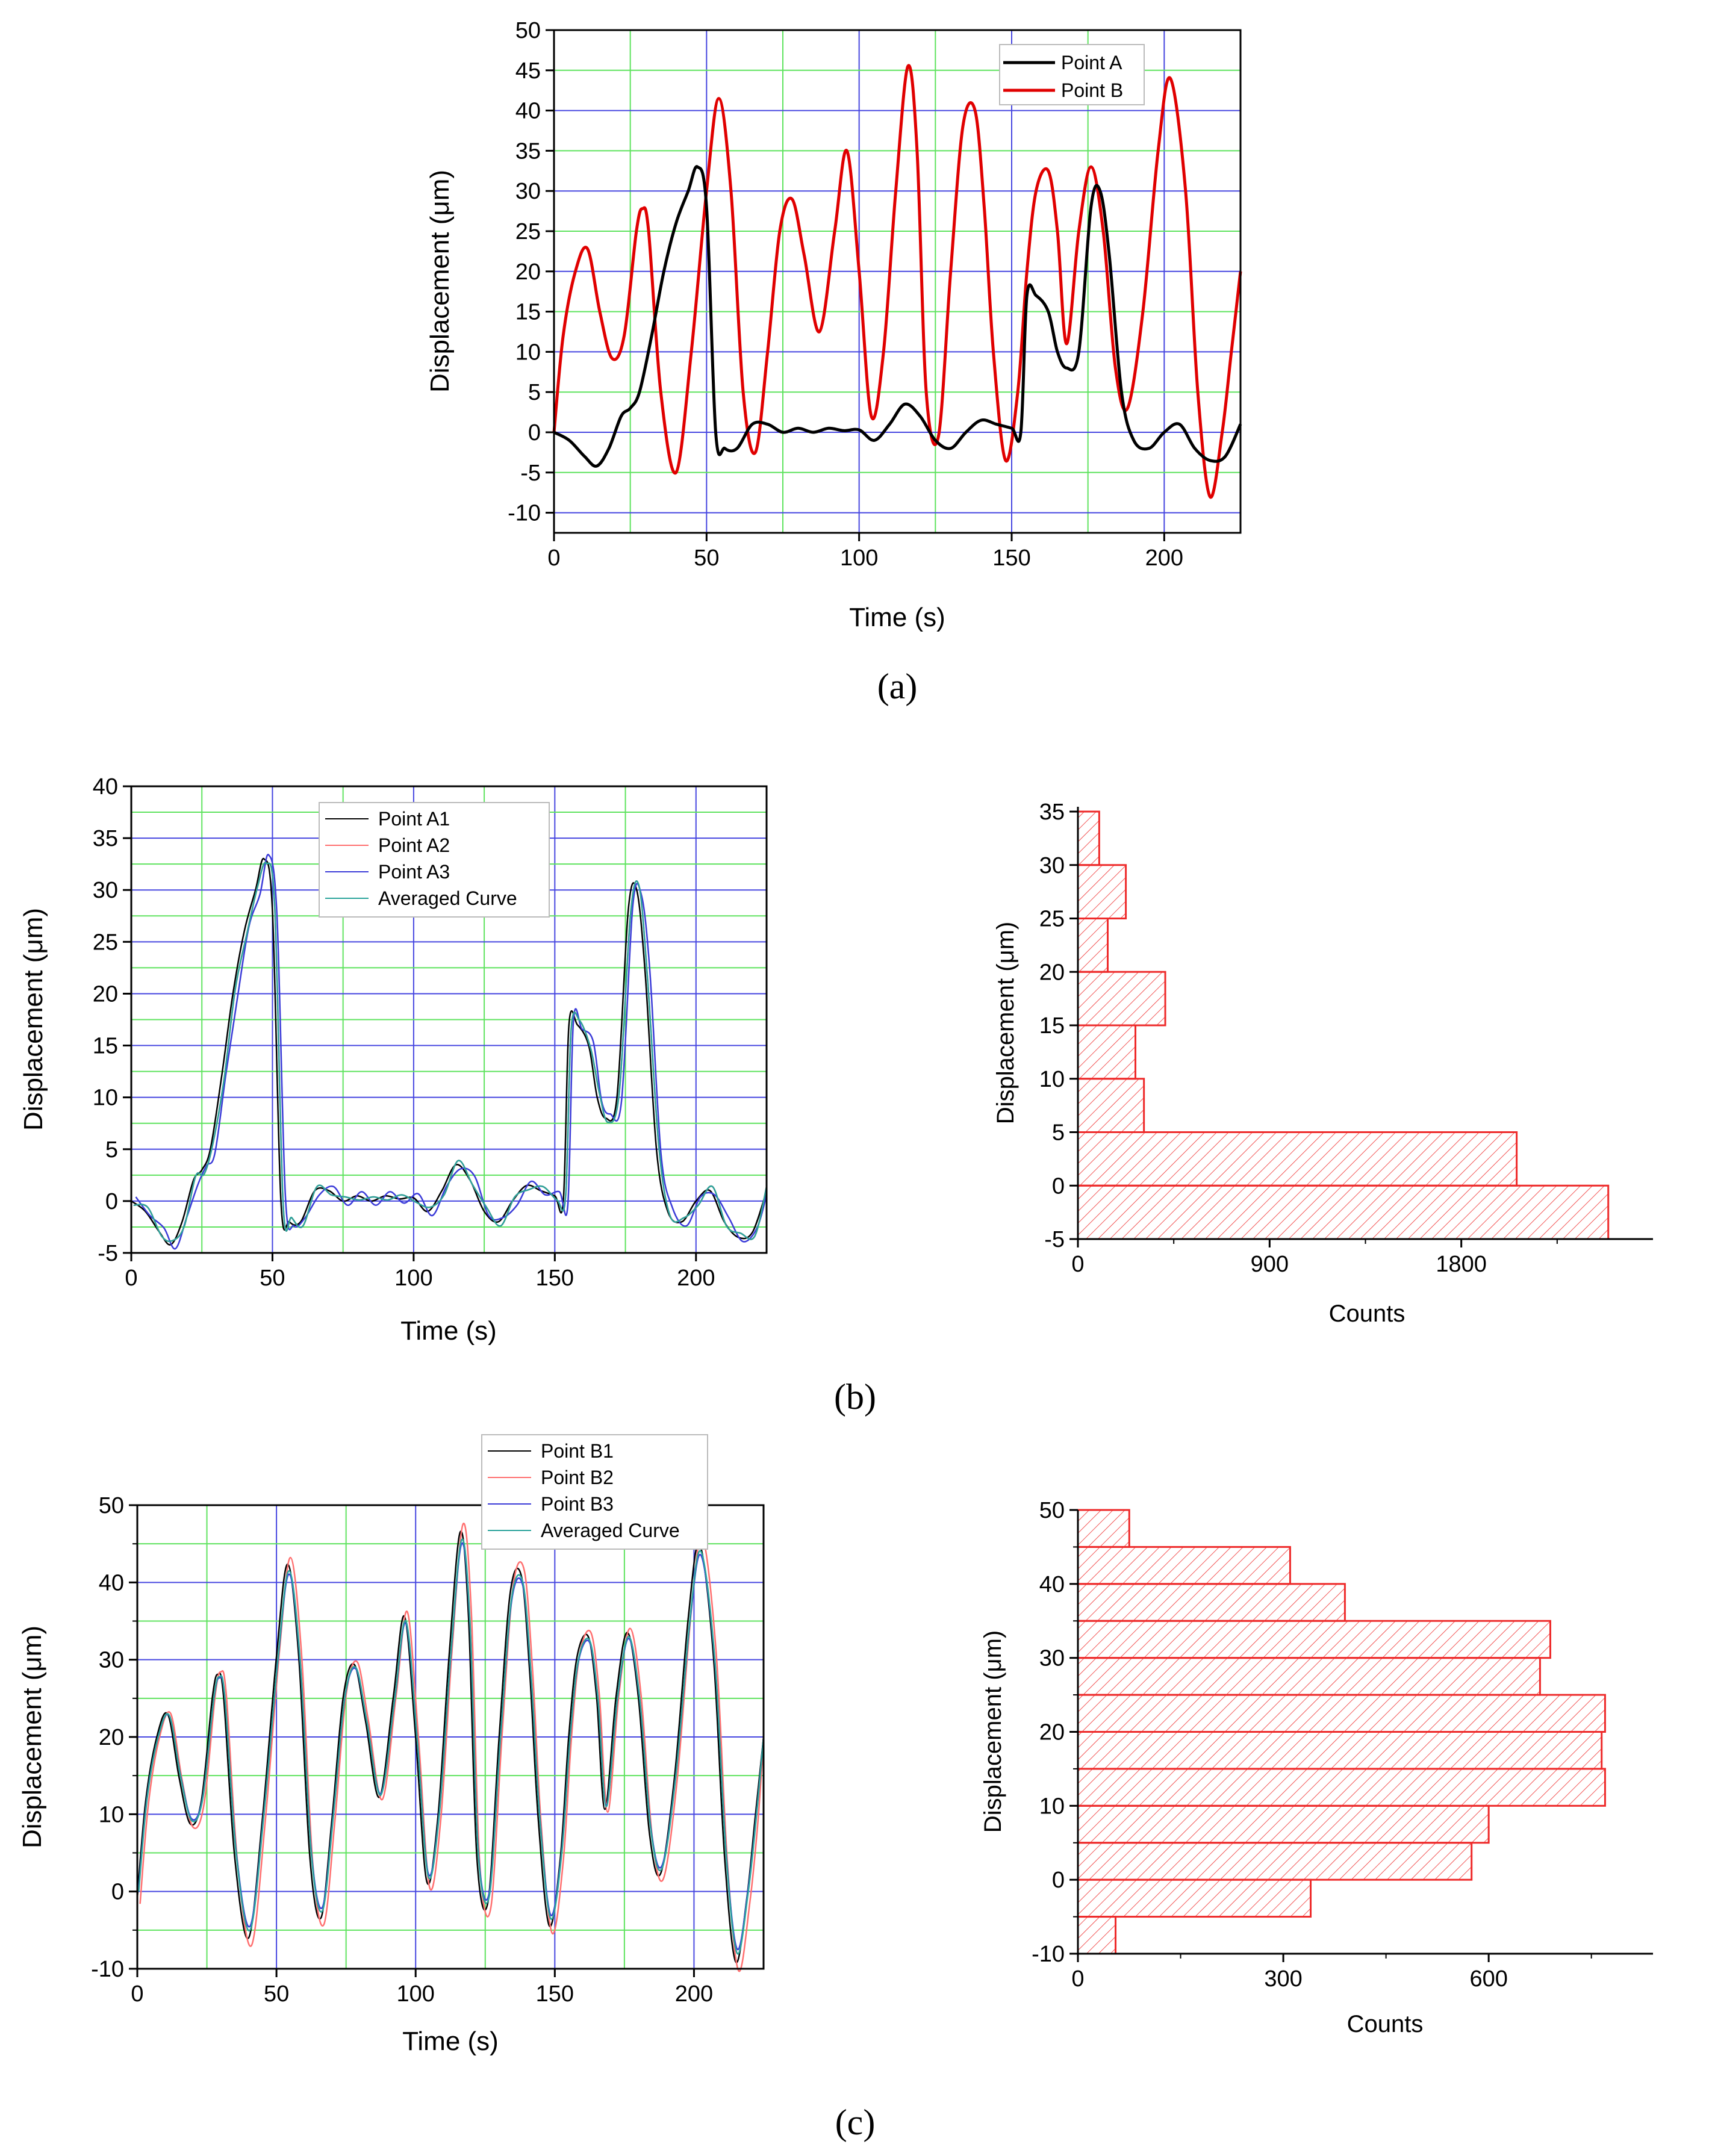 This screenshot has height=2156, width=1709. Describe the element at coordinates (111, 1150) in the screenshot. I see `b-ytick-label: 5` at that location.